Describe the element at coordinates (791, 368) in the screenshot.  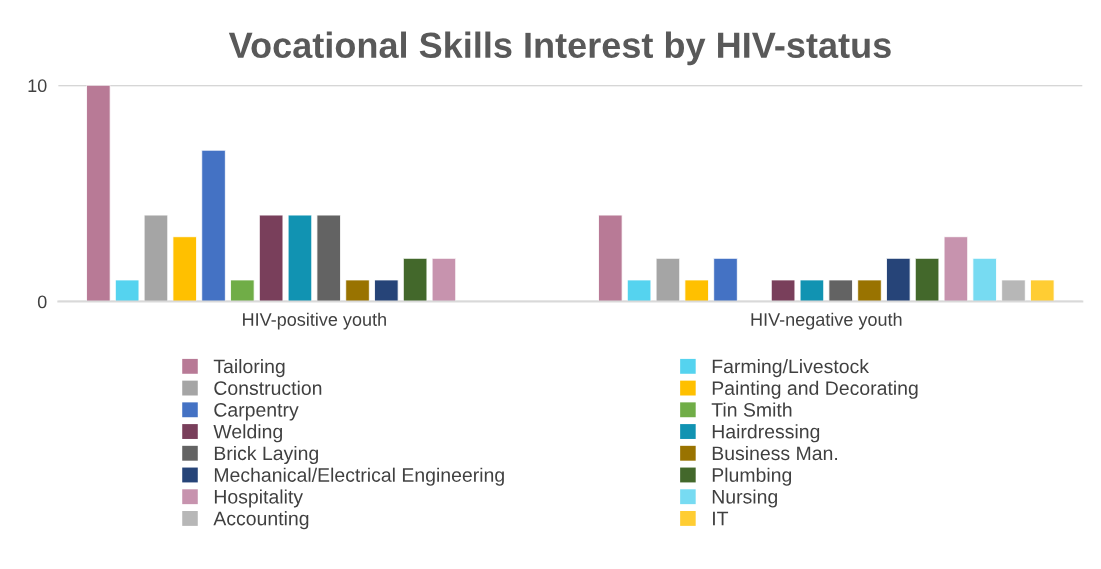
I see `legend-label: Farming/Livestock` at that location.